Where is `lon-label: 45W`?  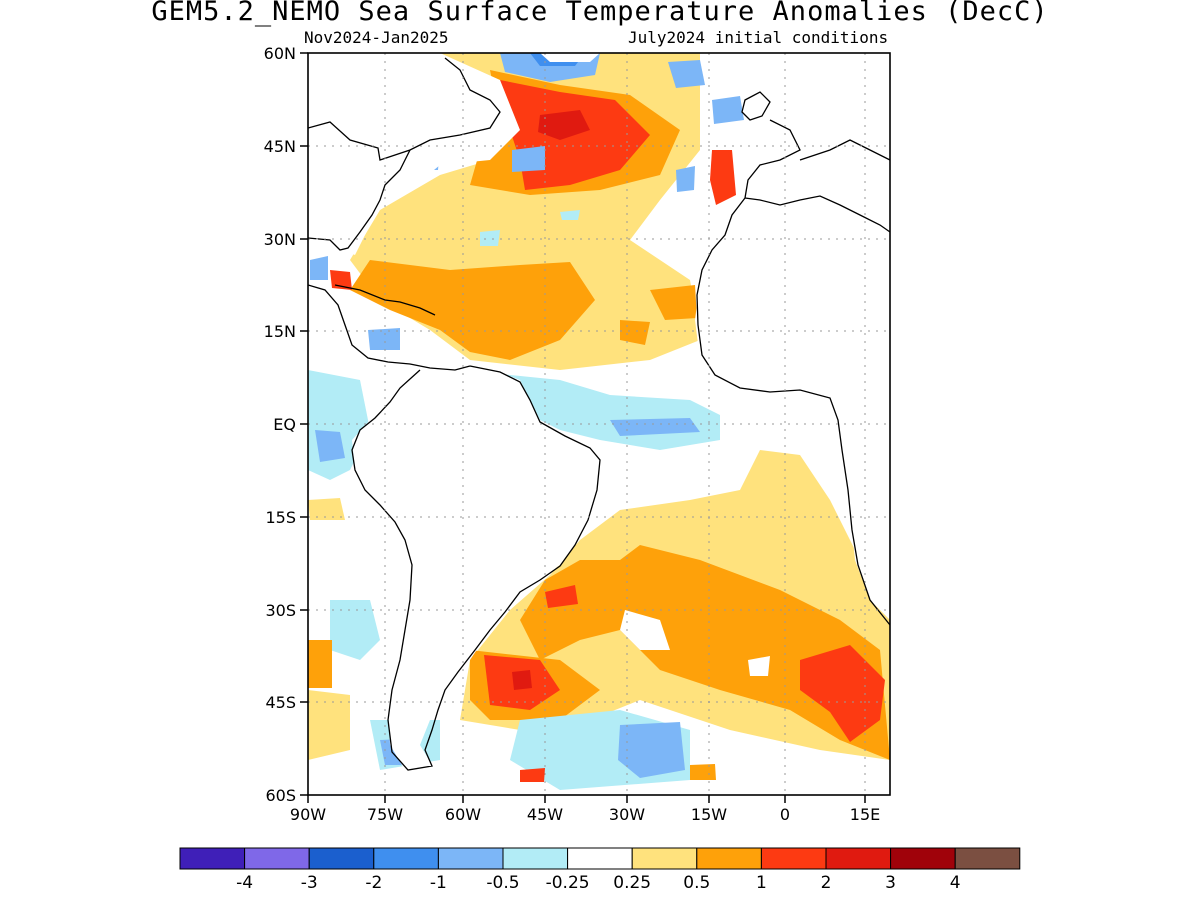 lon-label: 45W is located at coordinates (545, 814).